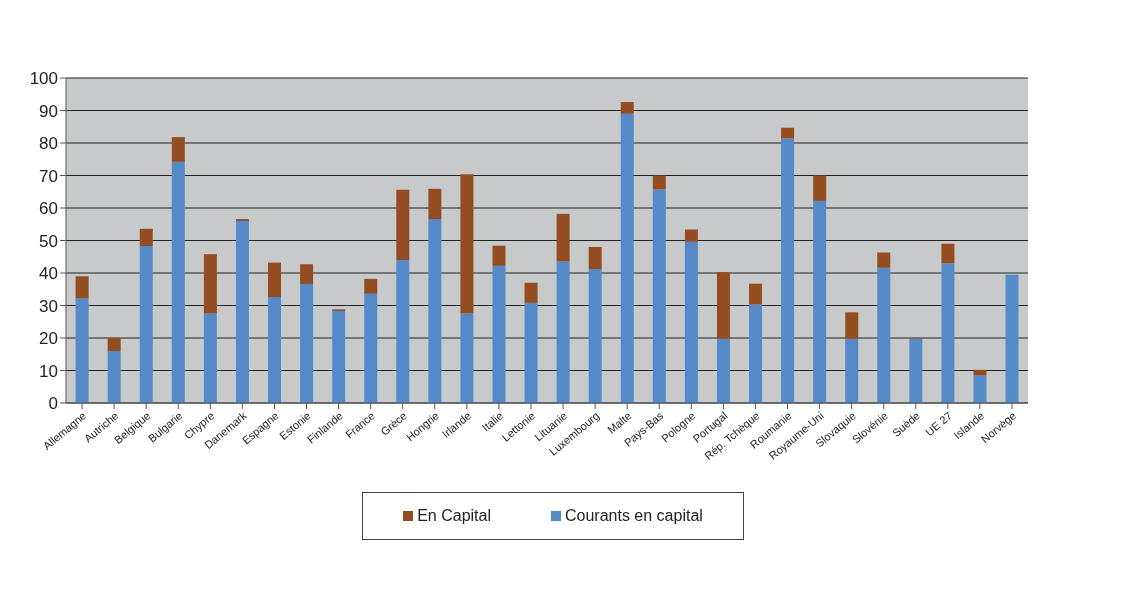  What do you see at coordinates (48, 209) in the screenshot?
I see `y-tick-label: 60` at bounding box center [48, 209].